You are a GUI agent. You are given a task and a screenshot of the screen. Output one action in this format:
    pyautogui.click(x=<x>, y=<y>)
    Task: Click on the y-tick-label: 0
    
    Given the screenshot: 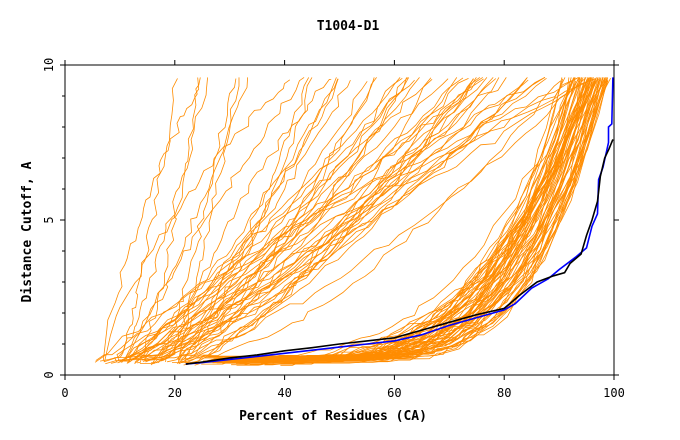 What is the action you would take?
    pyautogui.click(x=49, y=374)
    